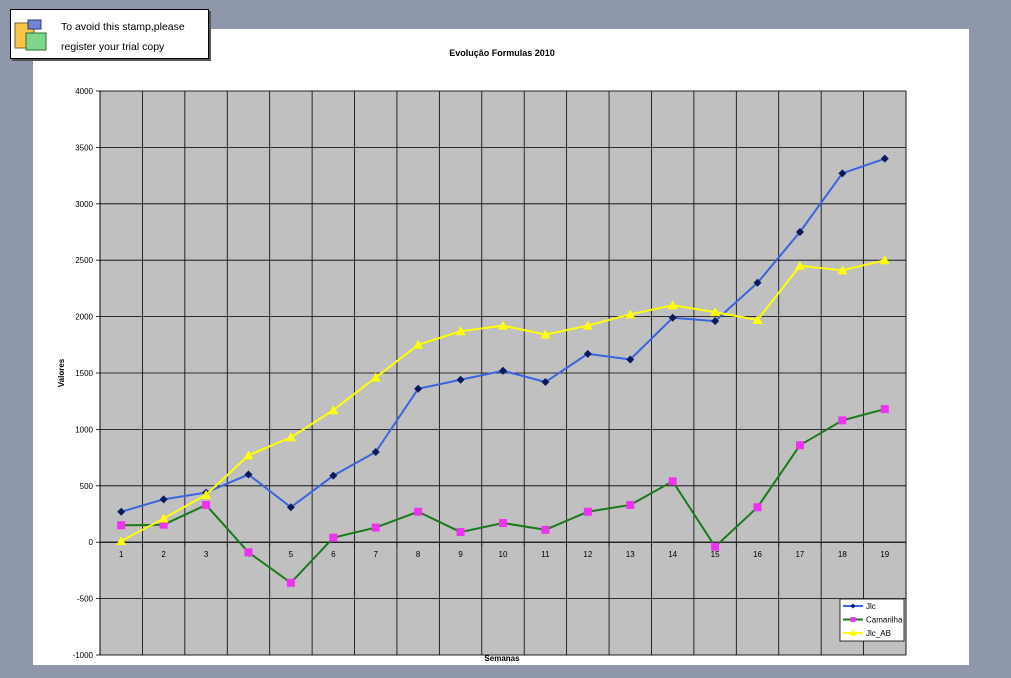 Image resolution: width=1011 pixels, height=678 pixels. Describe the element at coordinates (502, 53) in the screenshot. I see `chart-title: Evolução Formulas 2010` at that location.